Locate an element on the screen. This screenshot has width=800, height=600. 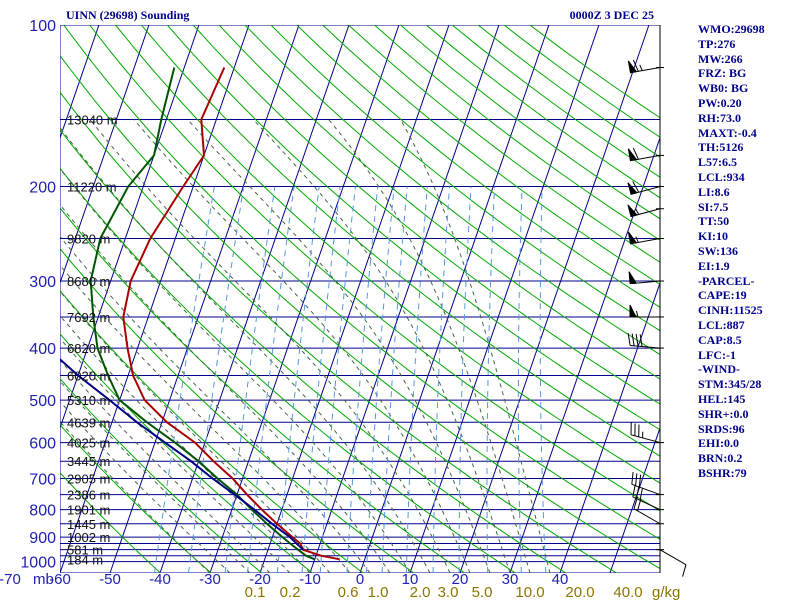
pressure-tick-label: 300 is located at coordinates (42, 282).